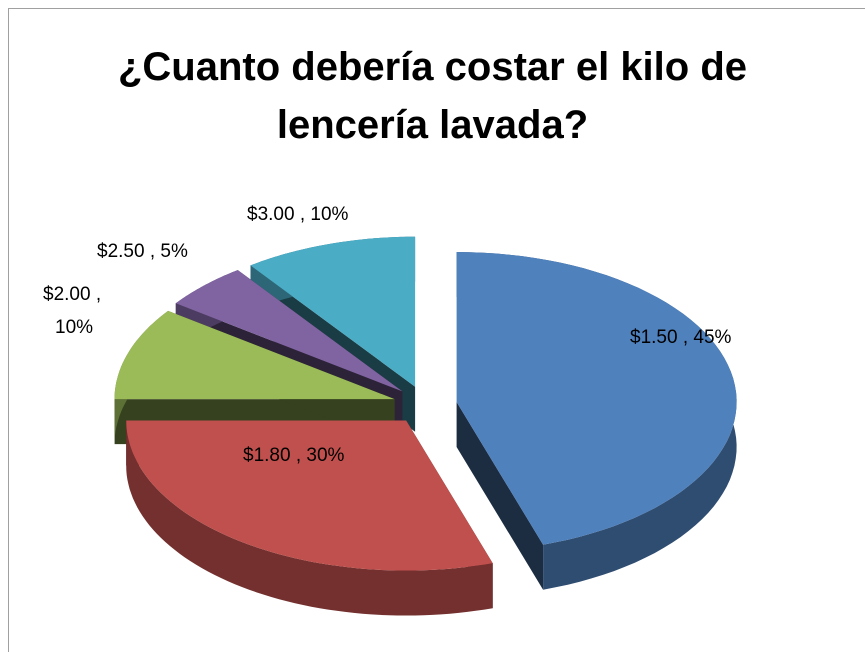 Image resolution: width=865 pixels, height=652 pixels. What do you see at coordinates (712, 337) in the screenshot?
I see `label-value: 45%` at bounding box center [712, 337].